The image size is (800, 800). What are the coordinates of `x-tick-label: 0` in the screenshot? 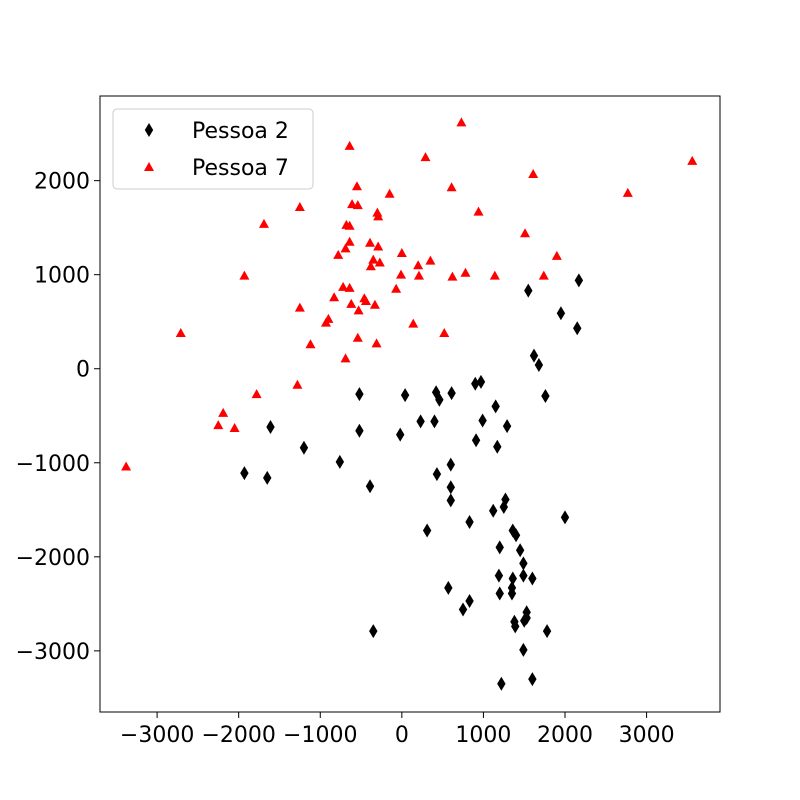 It's located at (402, 735).